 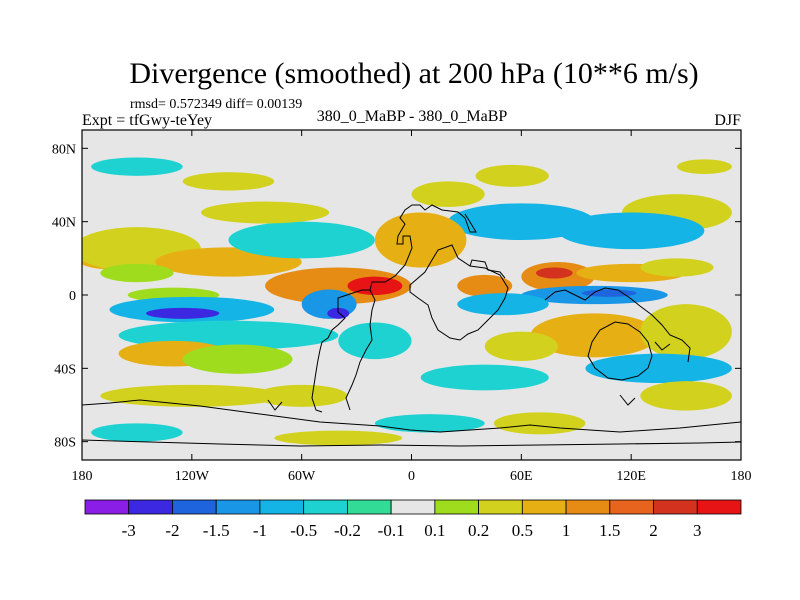 I want to click on coastline-asia, so click(x=617, y=325).